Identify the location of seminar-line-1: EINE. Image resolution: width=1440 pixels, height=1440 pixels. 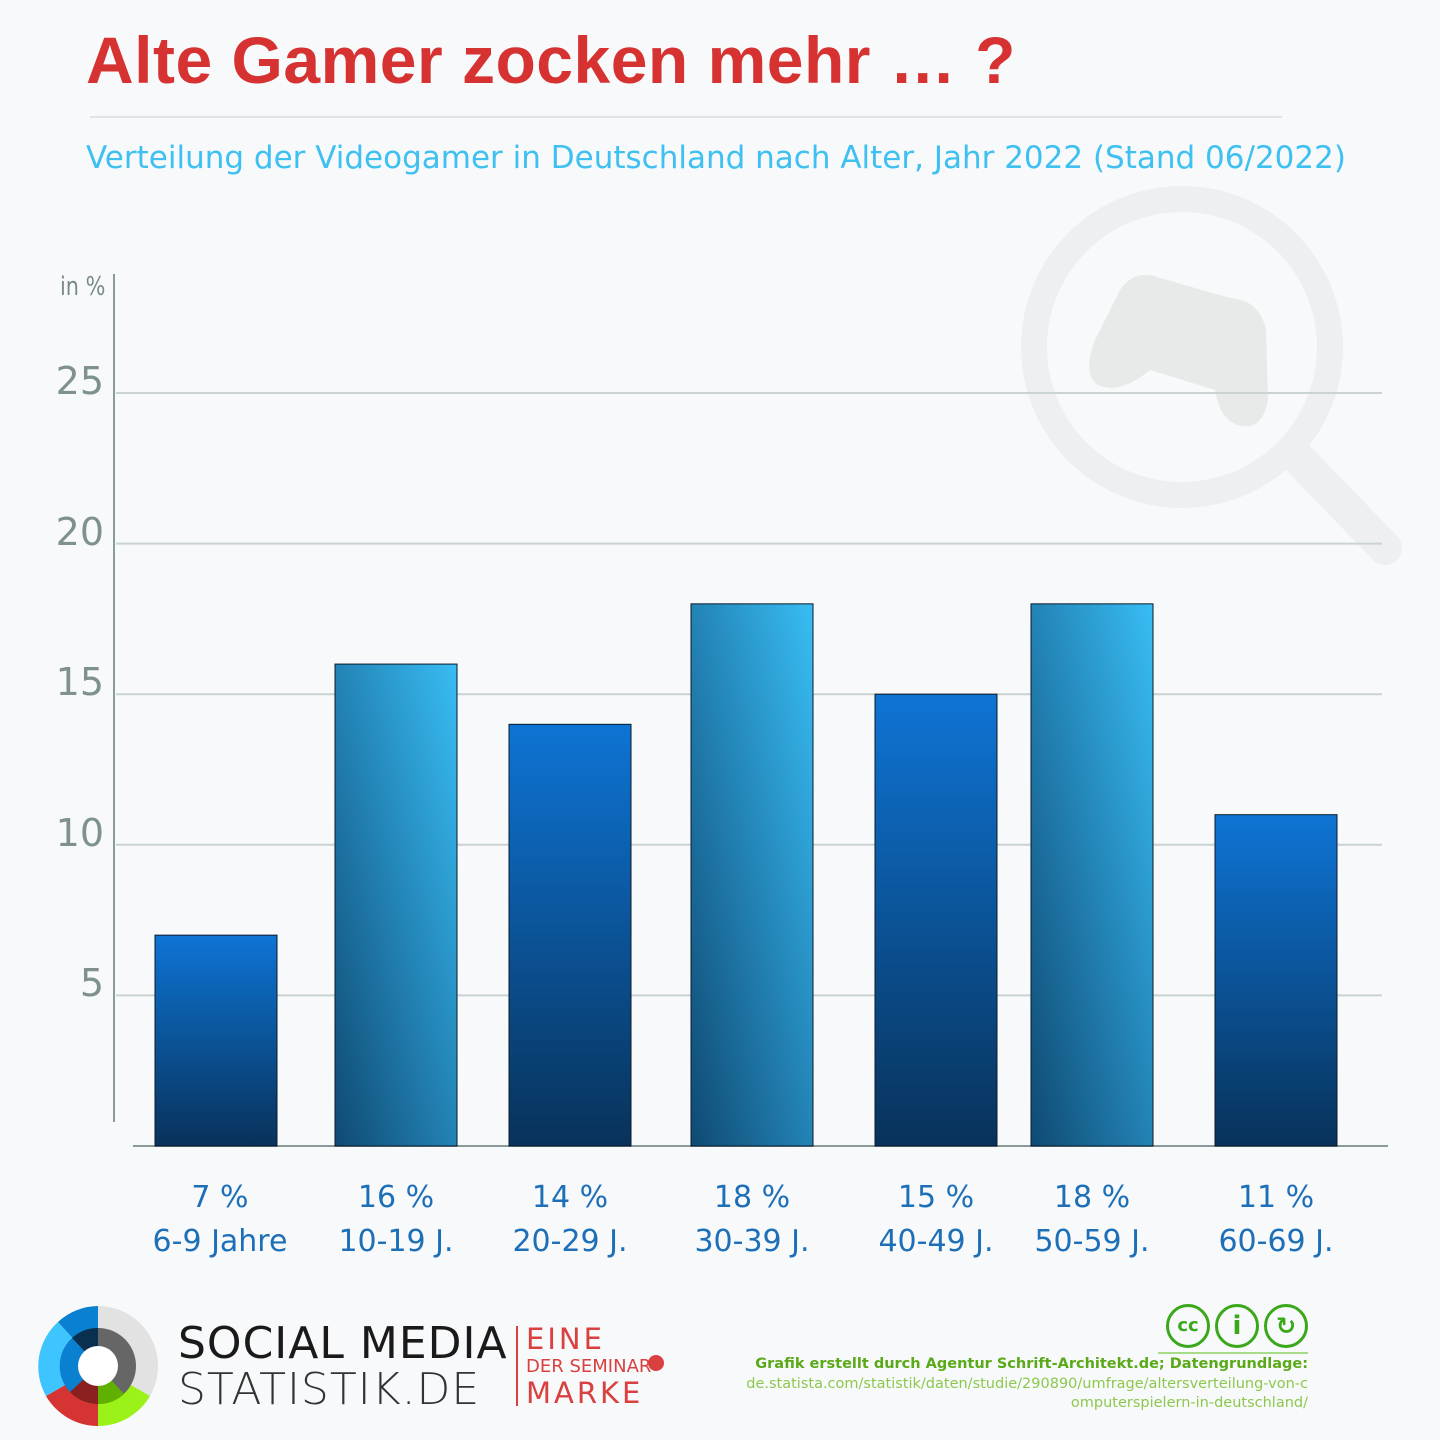
(565, 1339).